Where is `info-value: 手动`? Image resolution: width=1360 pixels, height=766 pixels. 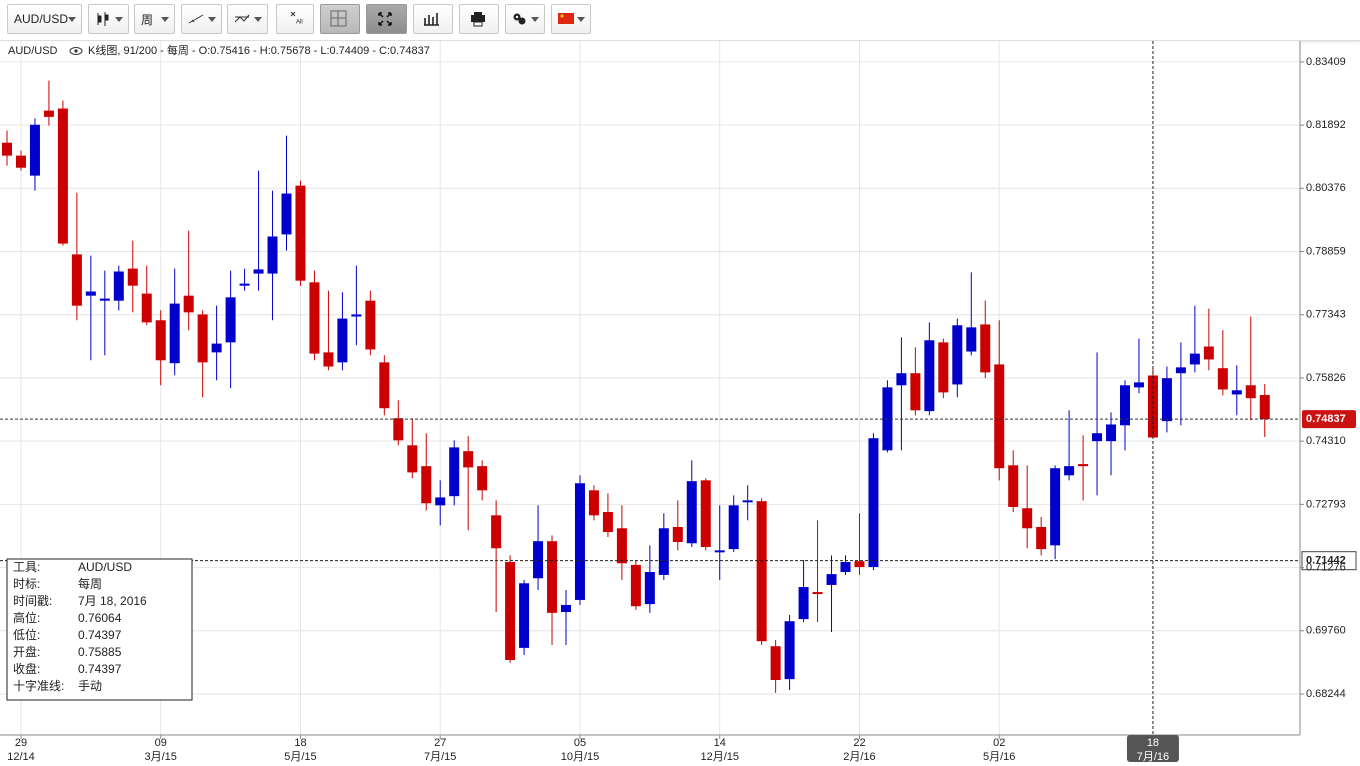 info-value: 手动 is located at coordinates (90, 686).